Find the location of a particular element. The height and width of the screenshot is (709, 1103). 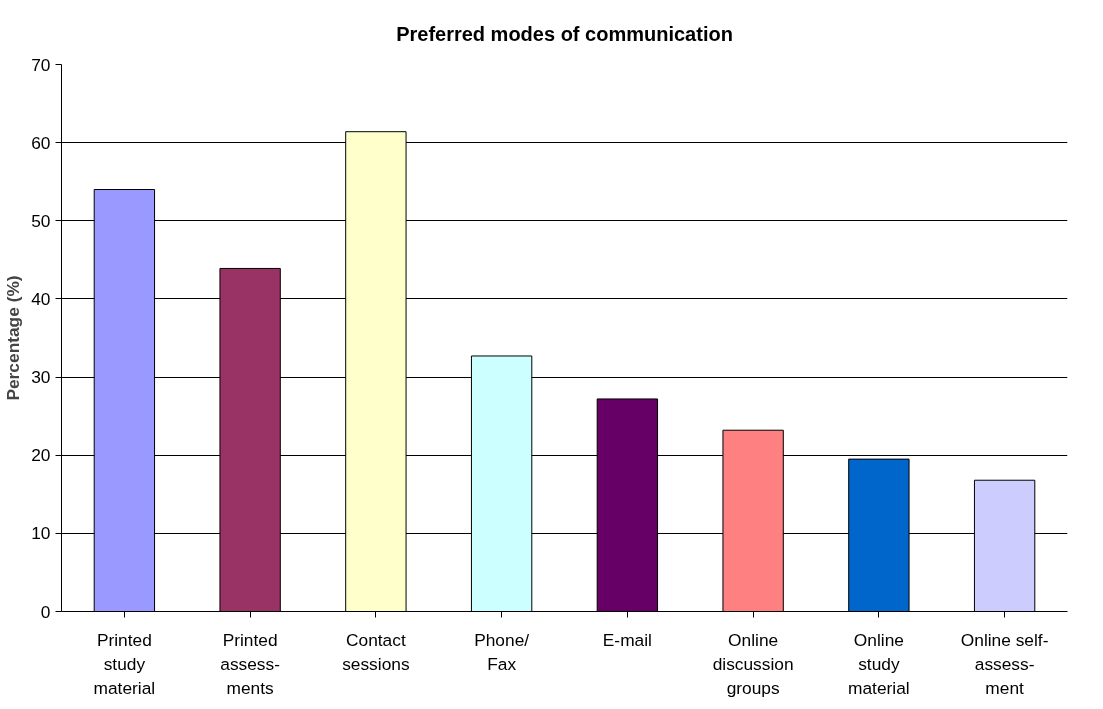

x-tick-label: E-mail is located at coordinates (627, 639).